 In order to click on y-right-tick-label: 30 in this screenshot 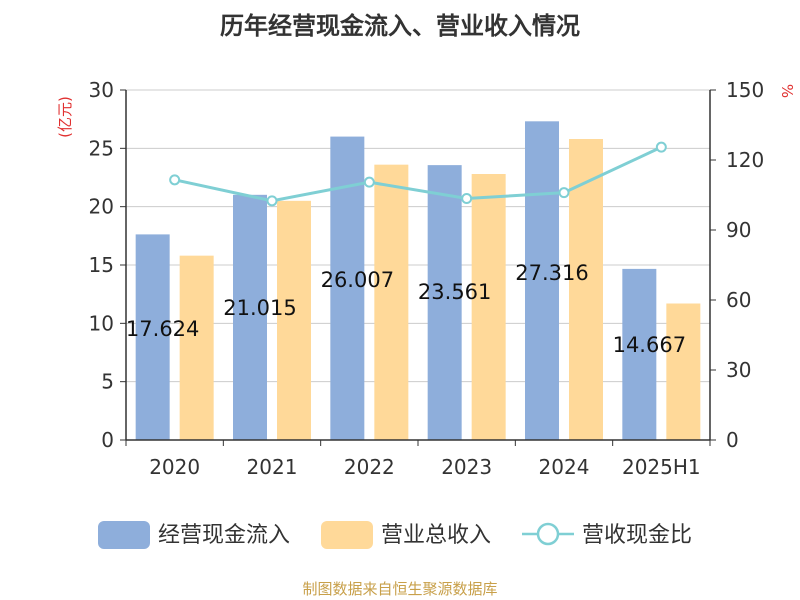, I will do `click(738, 370)`.